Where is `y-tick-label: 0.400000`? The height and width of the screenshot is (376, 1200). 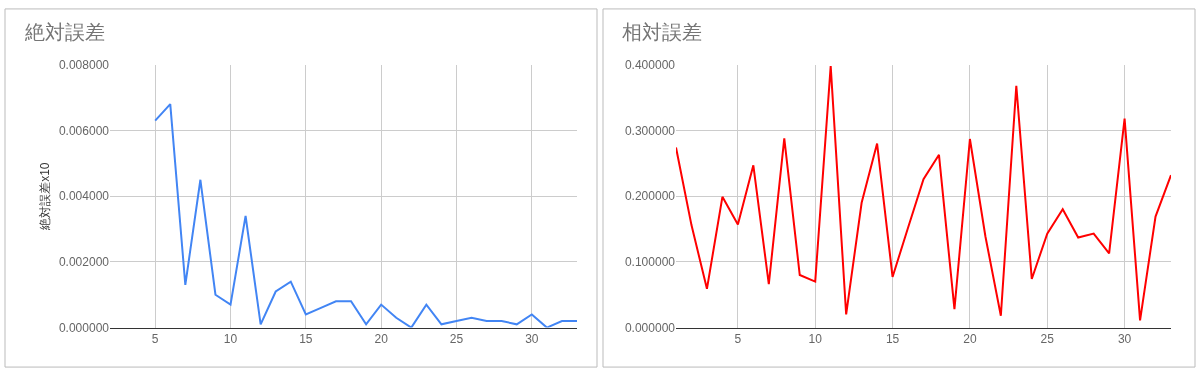
y-tick-label: 0.400000 is located at coordinates (650, 64).